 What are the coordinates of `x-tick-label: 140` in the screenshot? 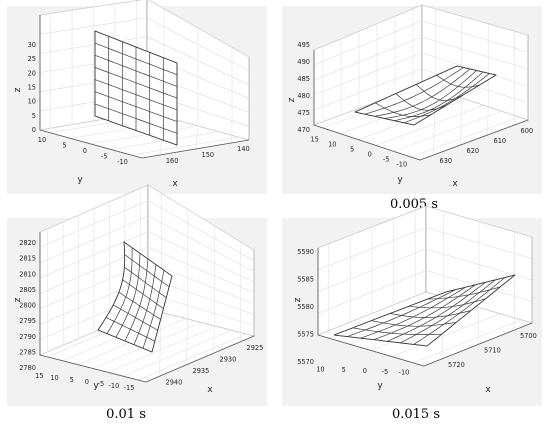 It's located at (243, 149).